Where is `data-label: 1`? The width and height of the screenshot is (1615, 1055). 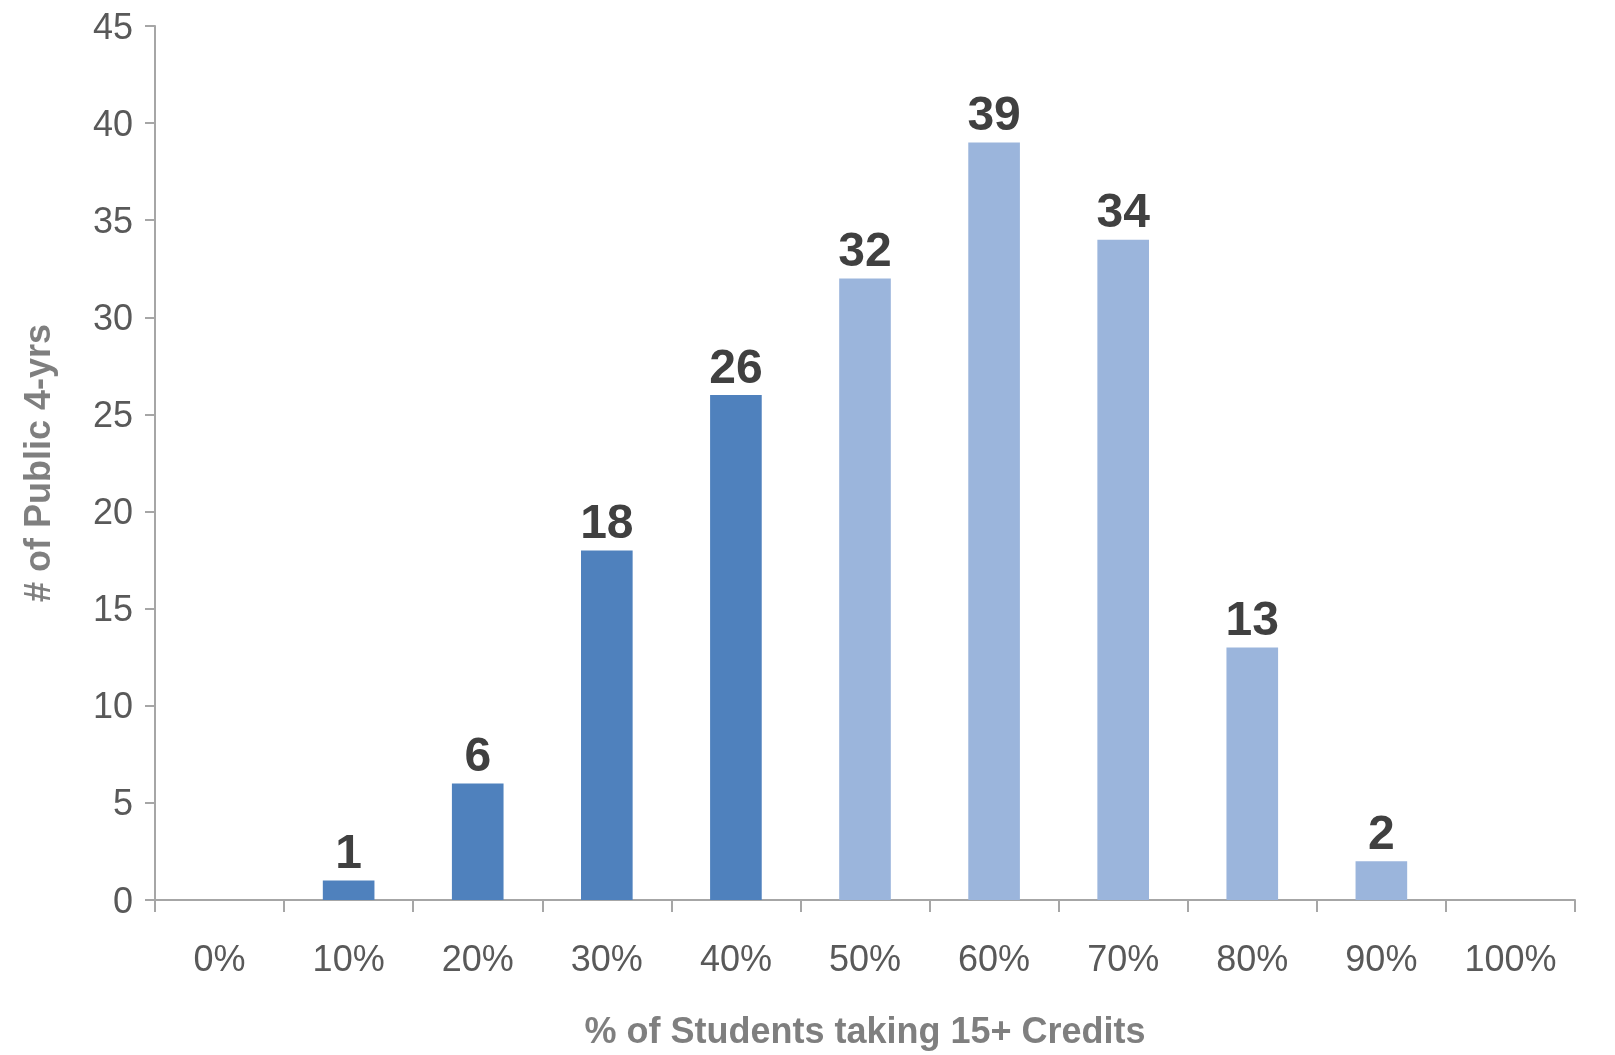
data-label: 1 is located at coordinates (348, 852).